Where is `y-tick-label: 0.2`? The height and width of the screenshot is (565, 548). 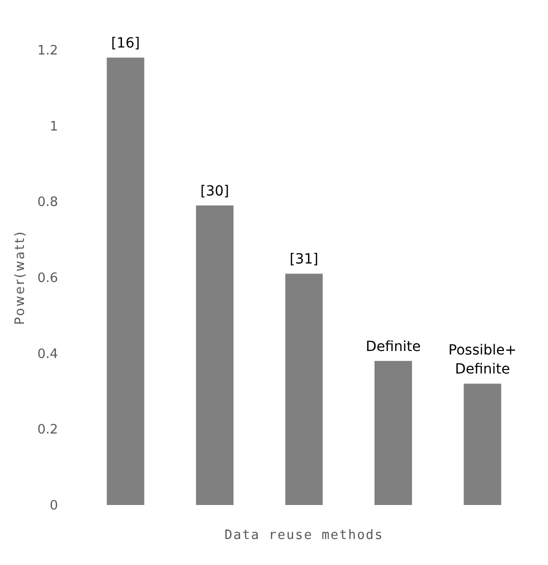 y-tick-label: 0.2 is located at coordinates (47, 430).